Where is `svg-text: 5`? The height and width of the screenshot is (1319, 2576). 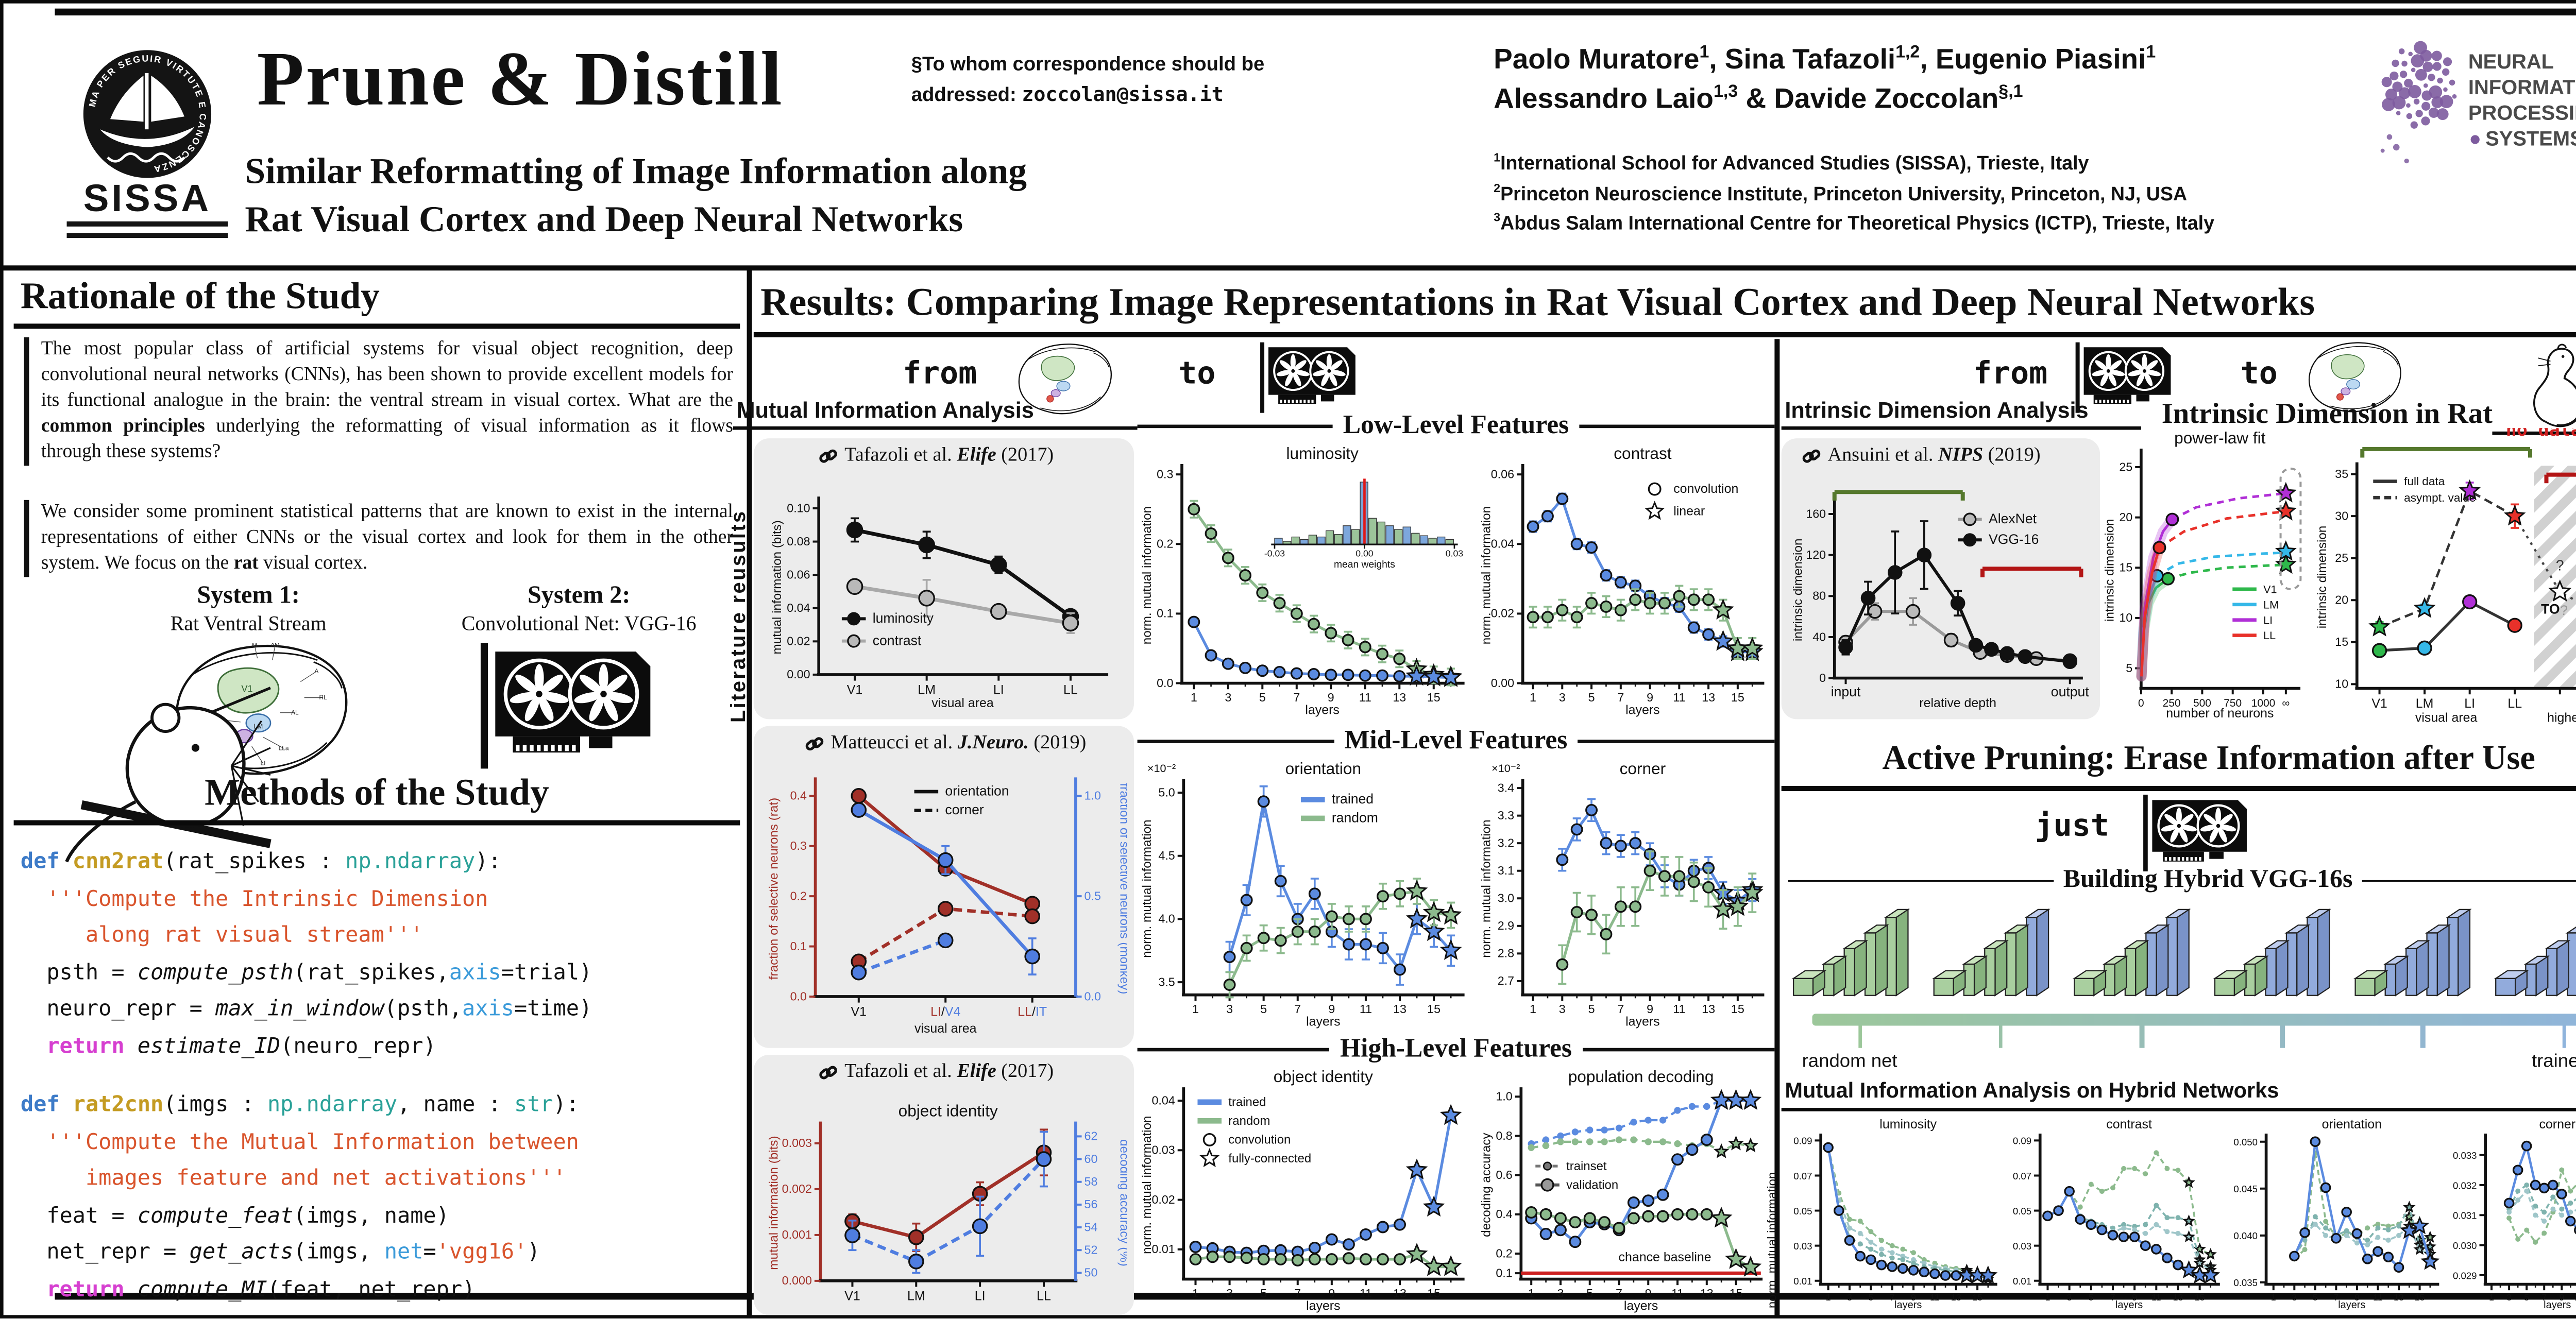 svg-text: 5 is located at coordinates (2129, 668).